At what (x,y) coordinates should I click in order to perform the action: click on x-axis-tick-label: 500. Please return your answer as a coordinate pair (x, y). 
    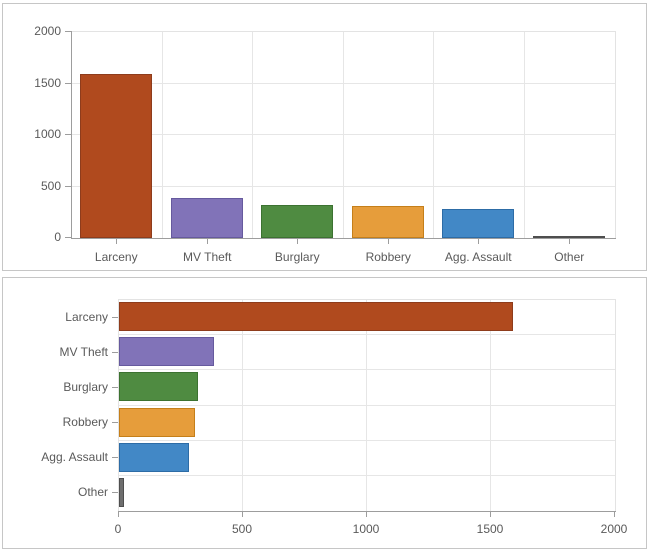
    Looking at the image, I should click on (242, 529).